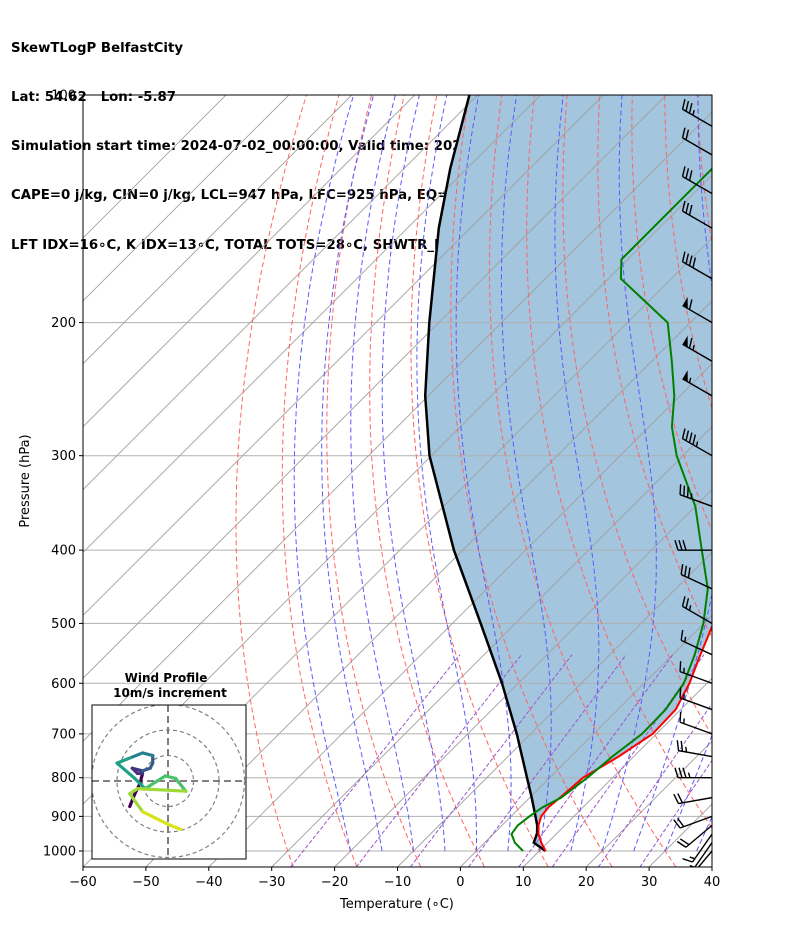 Image resolution: width=794 pixels, height=937 pixels. Describe the element at coordinates (334, 882) in the screenshot. I see `x-tick-label: −20` at that location.